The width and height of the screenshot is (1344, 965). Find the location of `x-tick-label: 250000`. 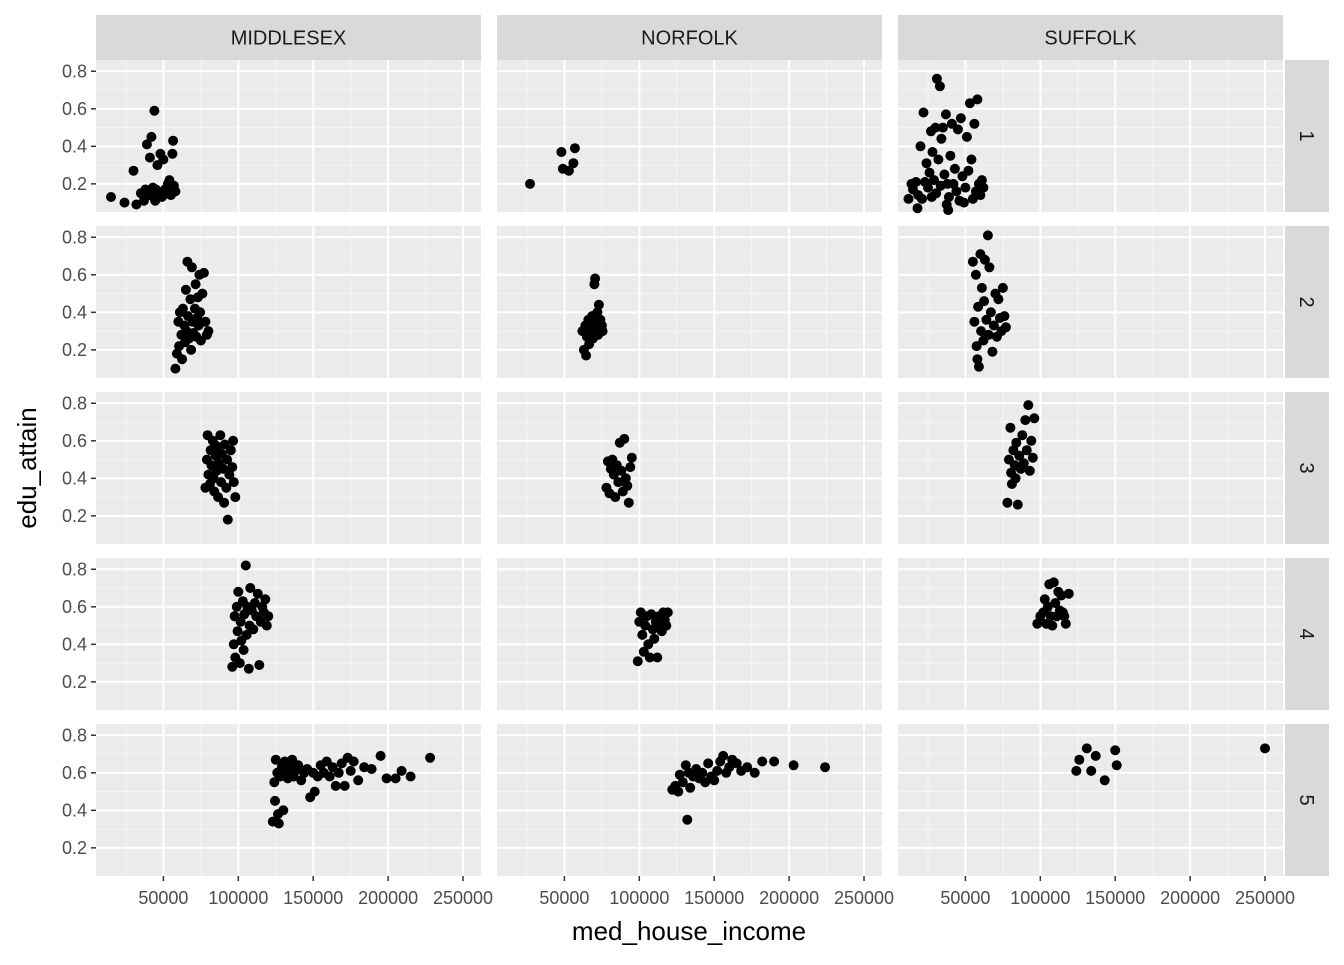

x-tick-label: 250000 is located at coordinates (1265, 898).